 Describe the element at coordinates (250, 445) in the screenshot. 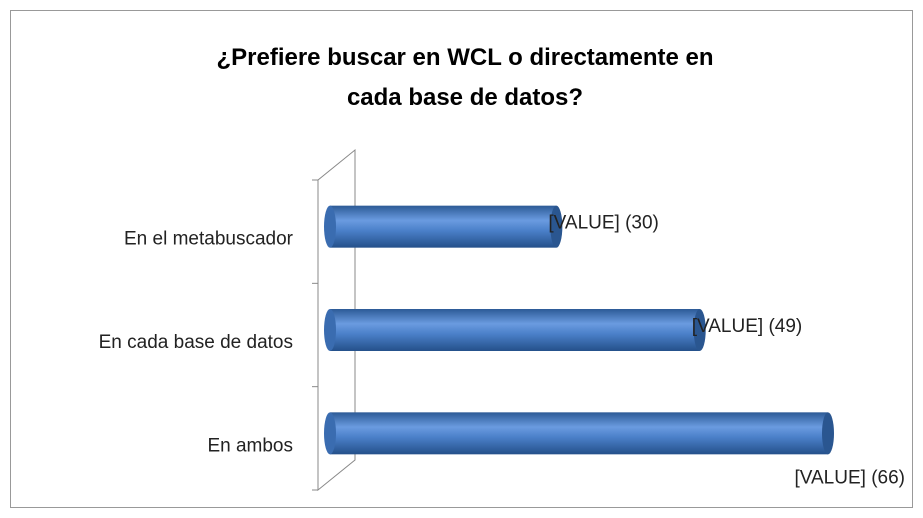

I see `y-tick-label: En ambos` at that location.